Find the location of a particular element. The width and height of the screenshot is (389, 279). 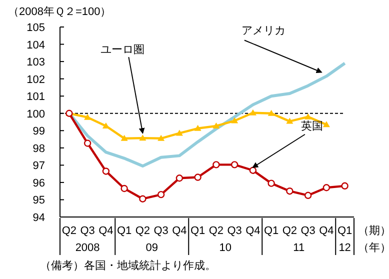

ytick: 103 is located at coordinates (35, 62).